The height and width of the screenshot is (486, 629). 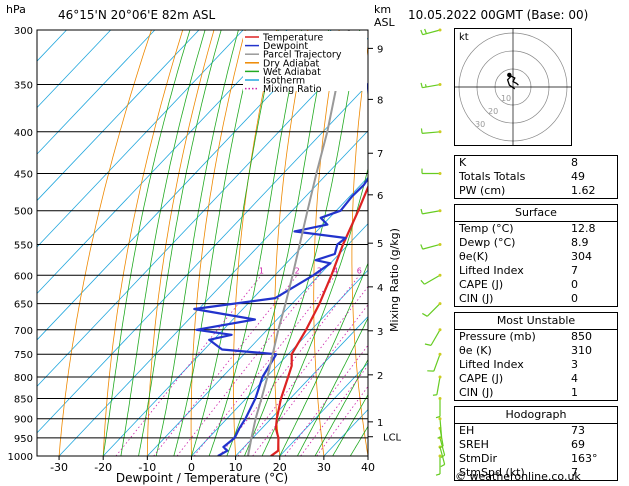 What do you see at coordinates (23, 212) in the screenshot?
I see `pressure-tick-label: 500` at bounding box center [23, 212].